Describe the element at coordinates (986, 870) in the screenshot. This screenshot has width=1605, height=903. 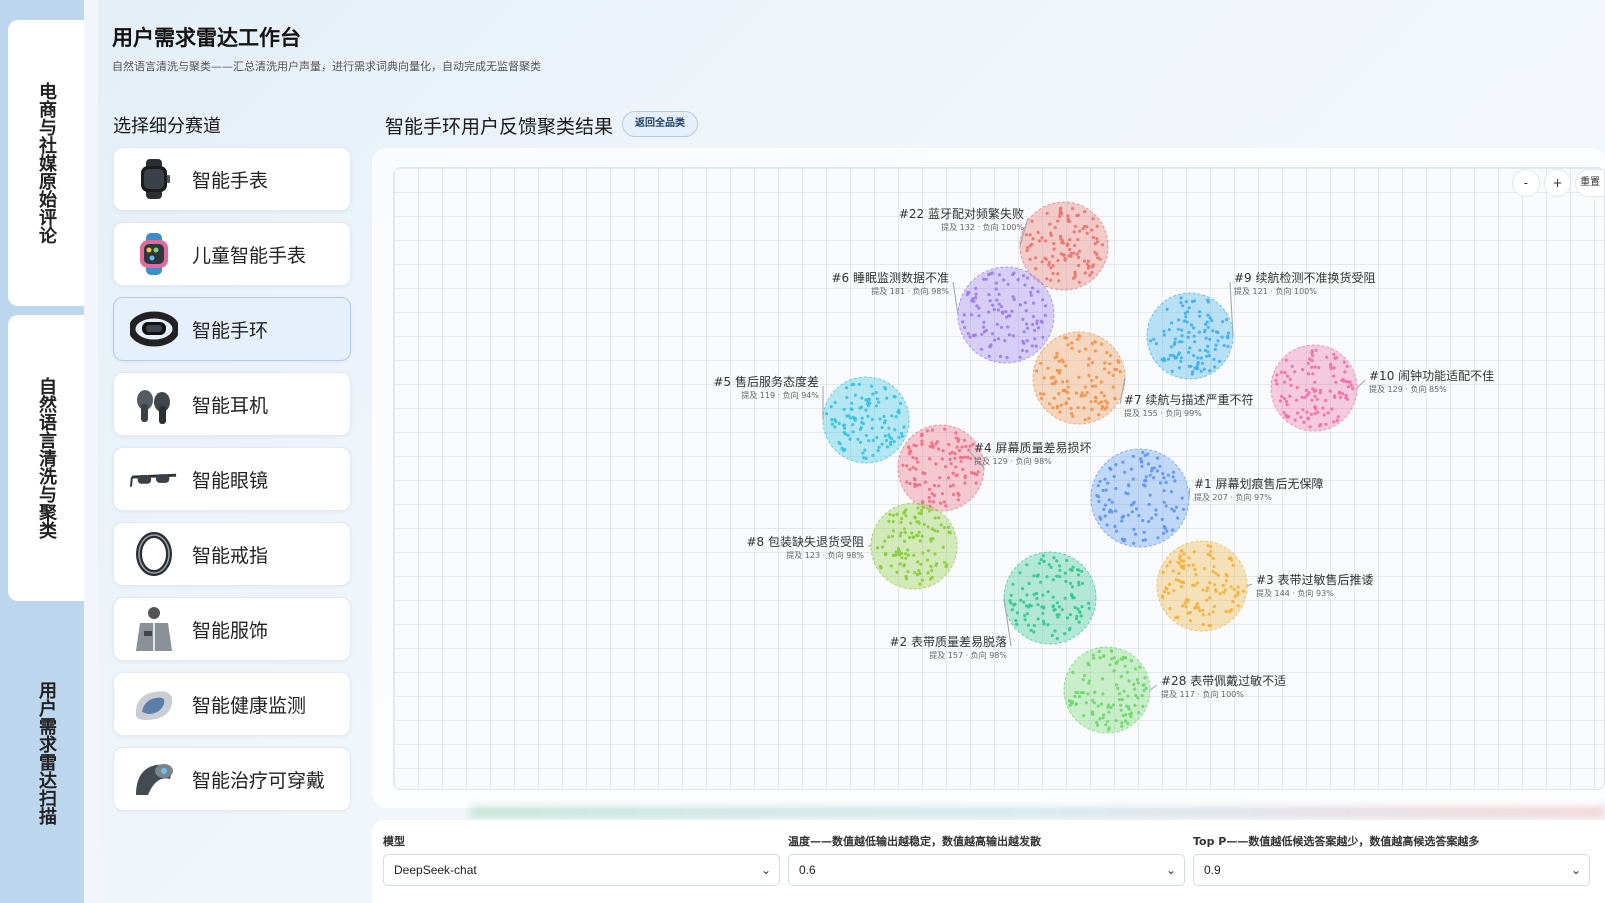
I see `temperature-select: 0.6 ⌄` at that location.